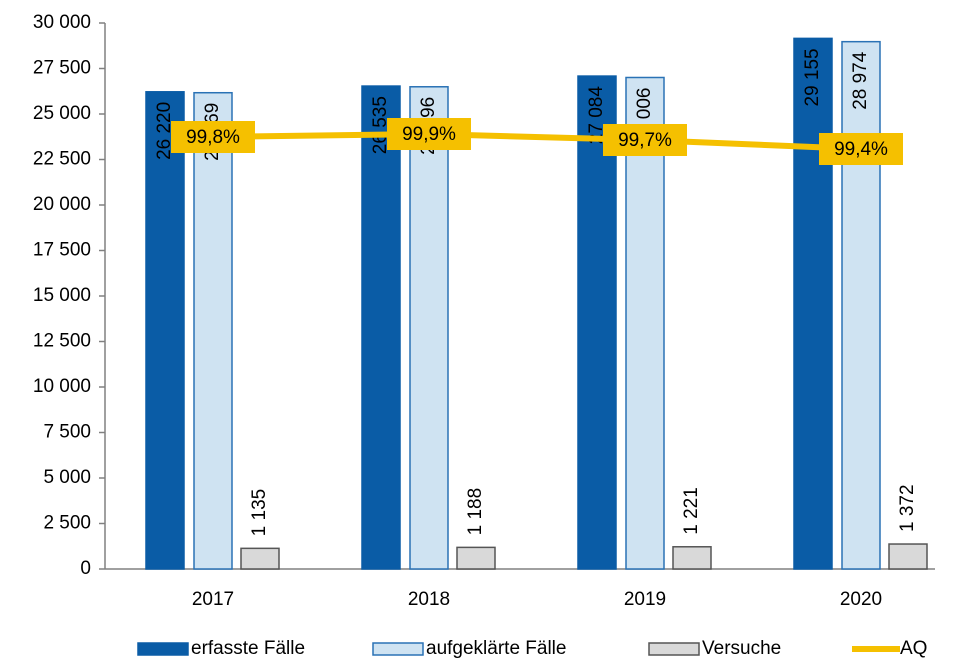 This screenshot has width=960, height=662. Describe the element at coordinates (164, 131) in the screenshot. I see `value-label: 26 220` at that location.